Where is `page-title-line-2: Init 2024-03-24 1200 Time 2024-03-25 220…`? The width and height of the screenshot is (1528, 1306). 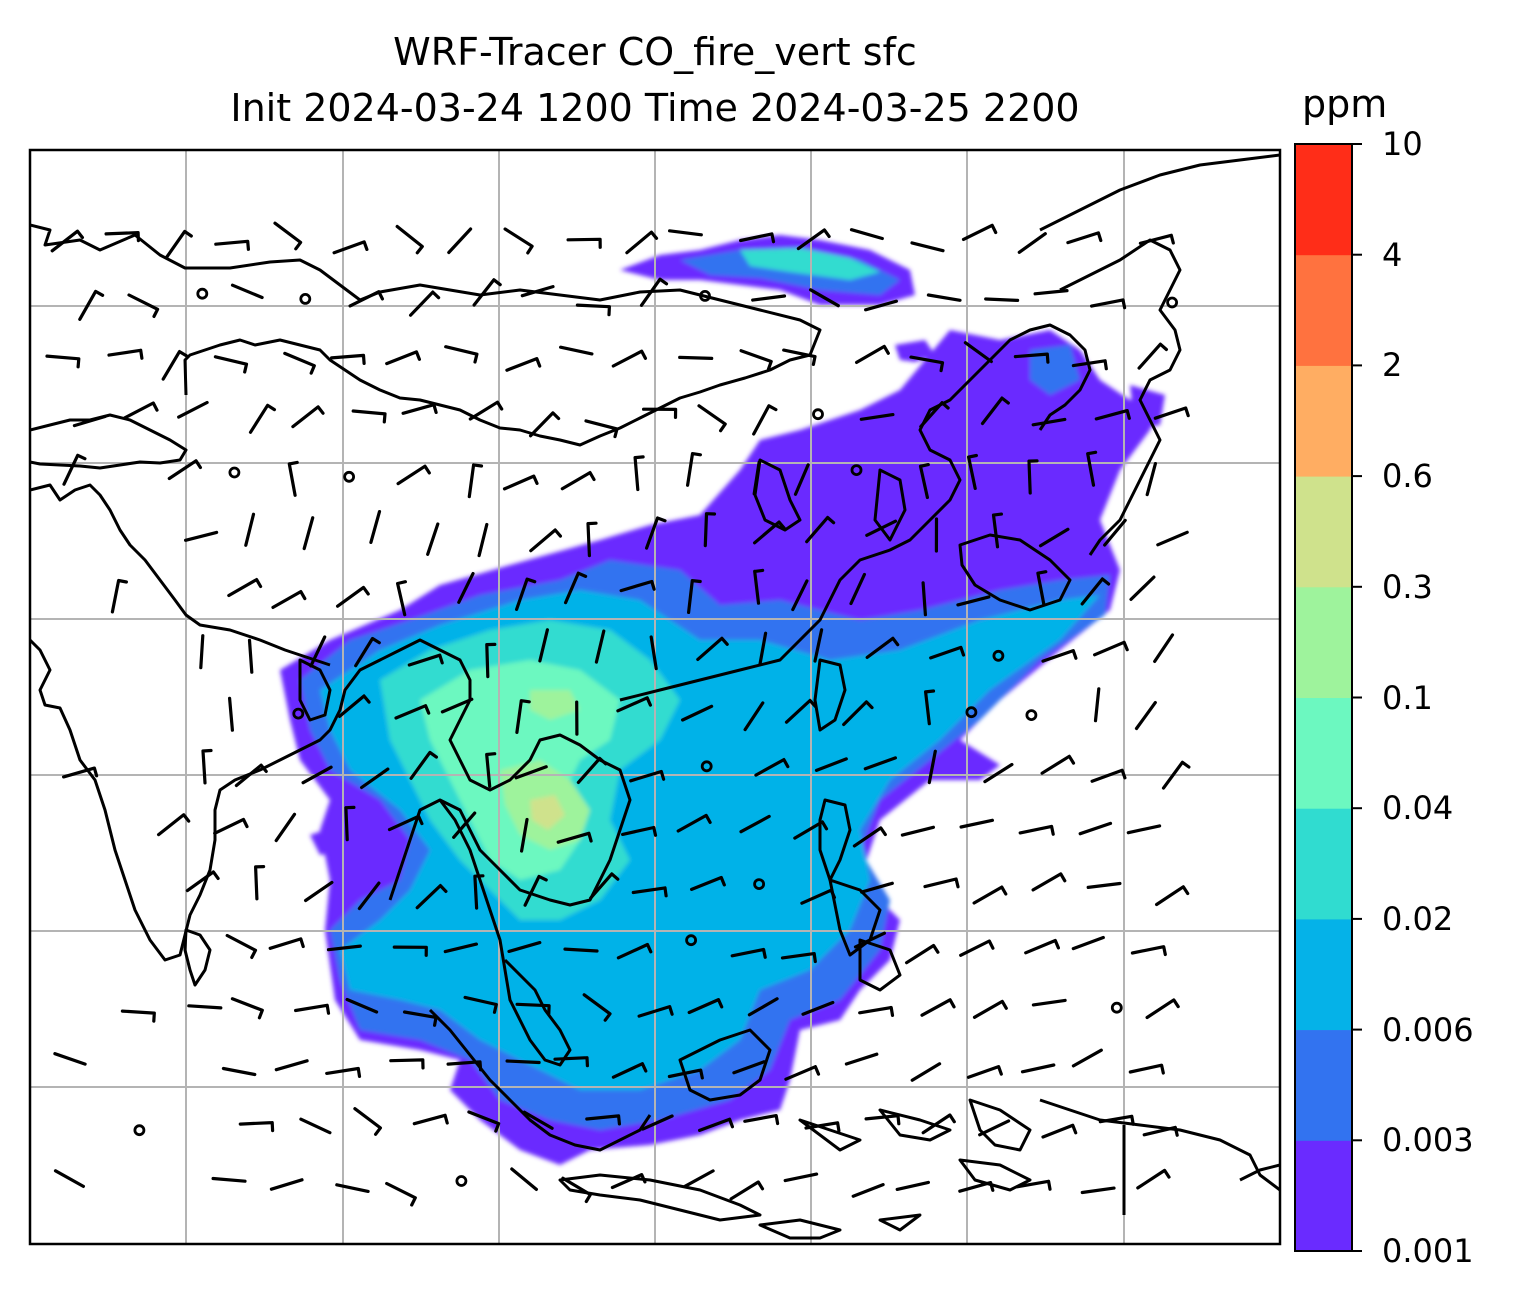 page-title-line-2: Init 2024-03-24 1200 Time 2024-03-25 220… is located at coordinates (655, 108).